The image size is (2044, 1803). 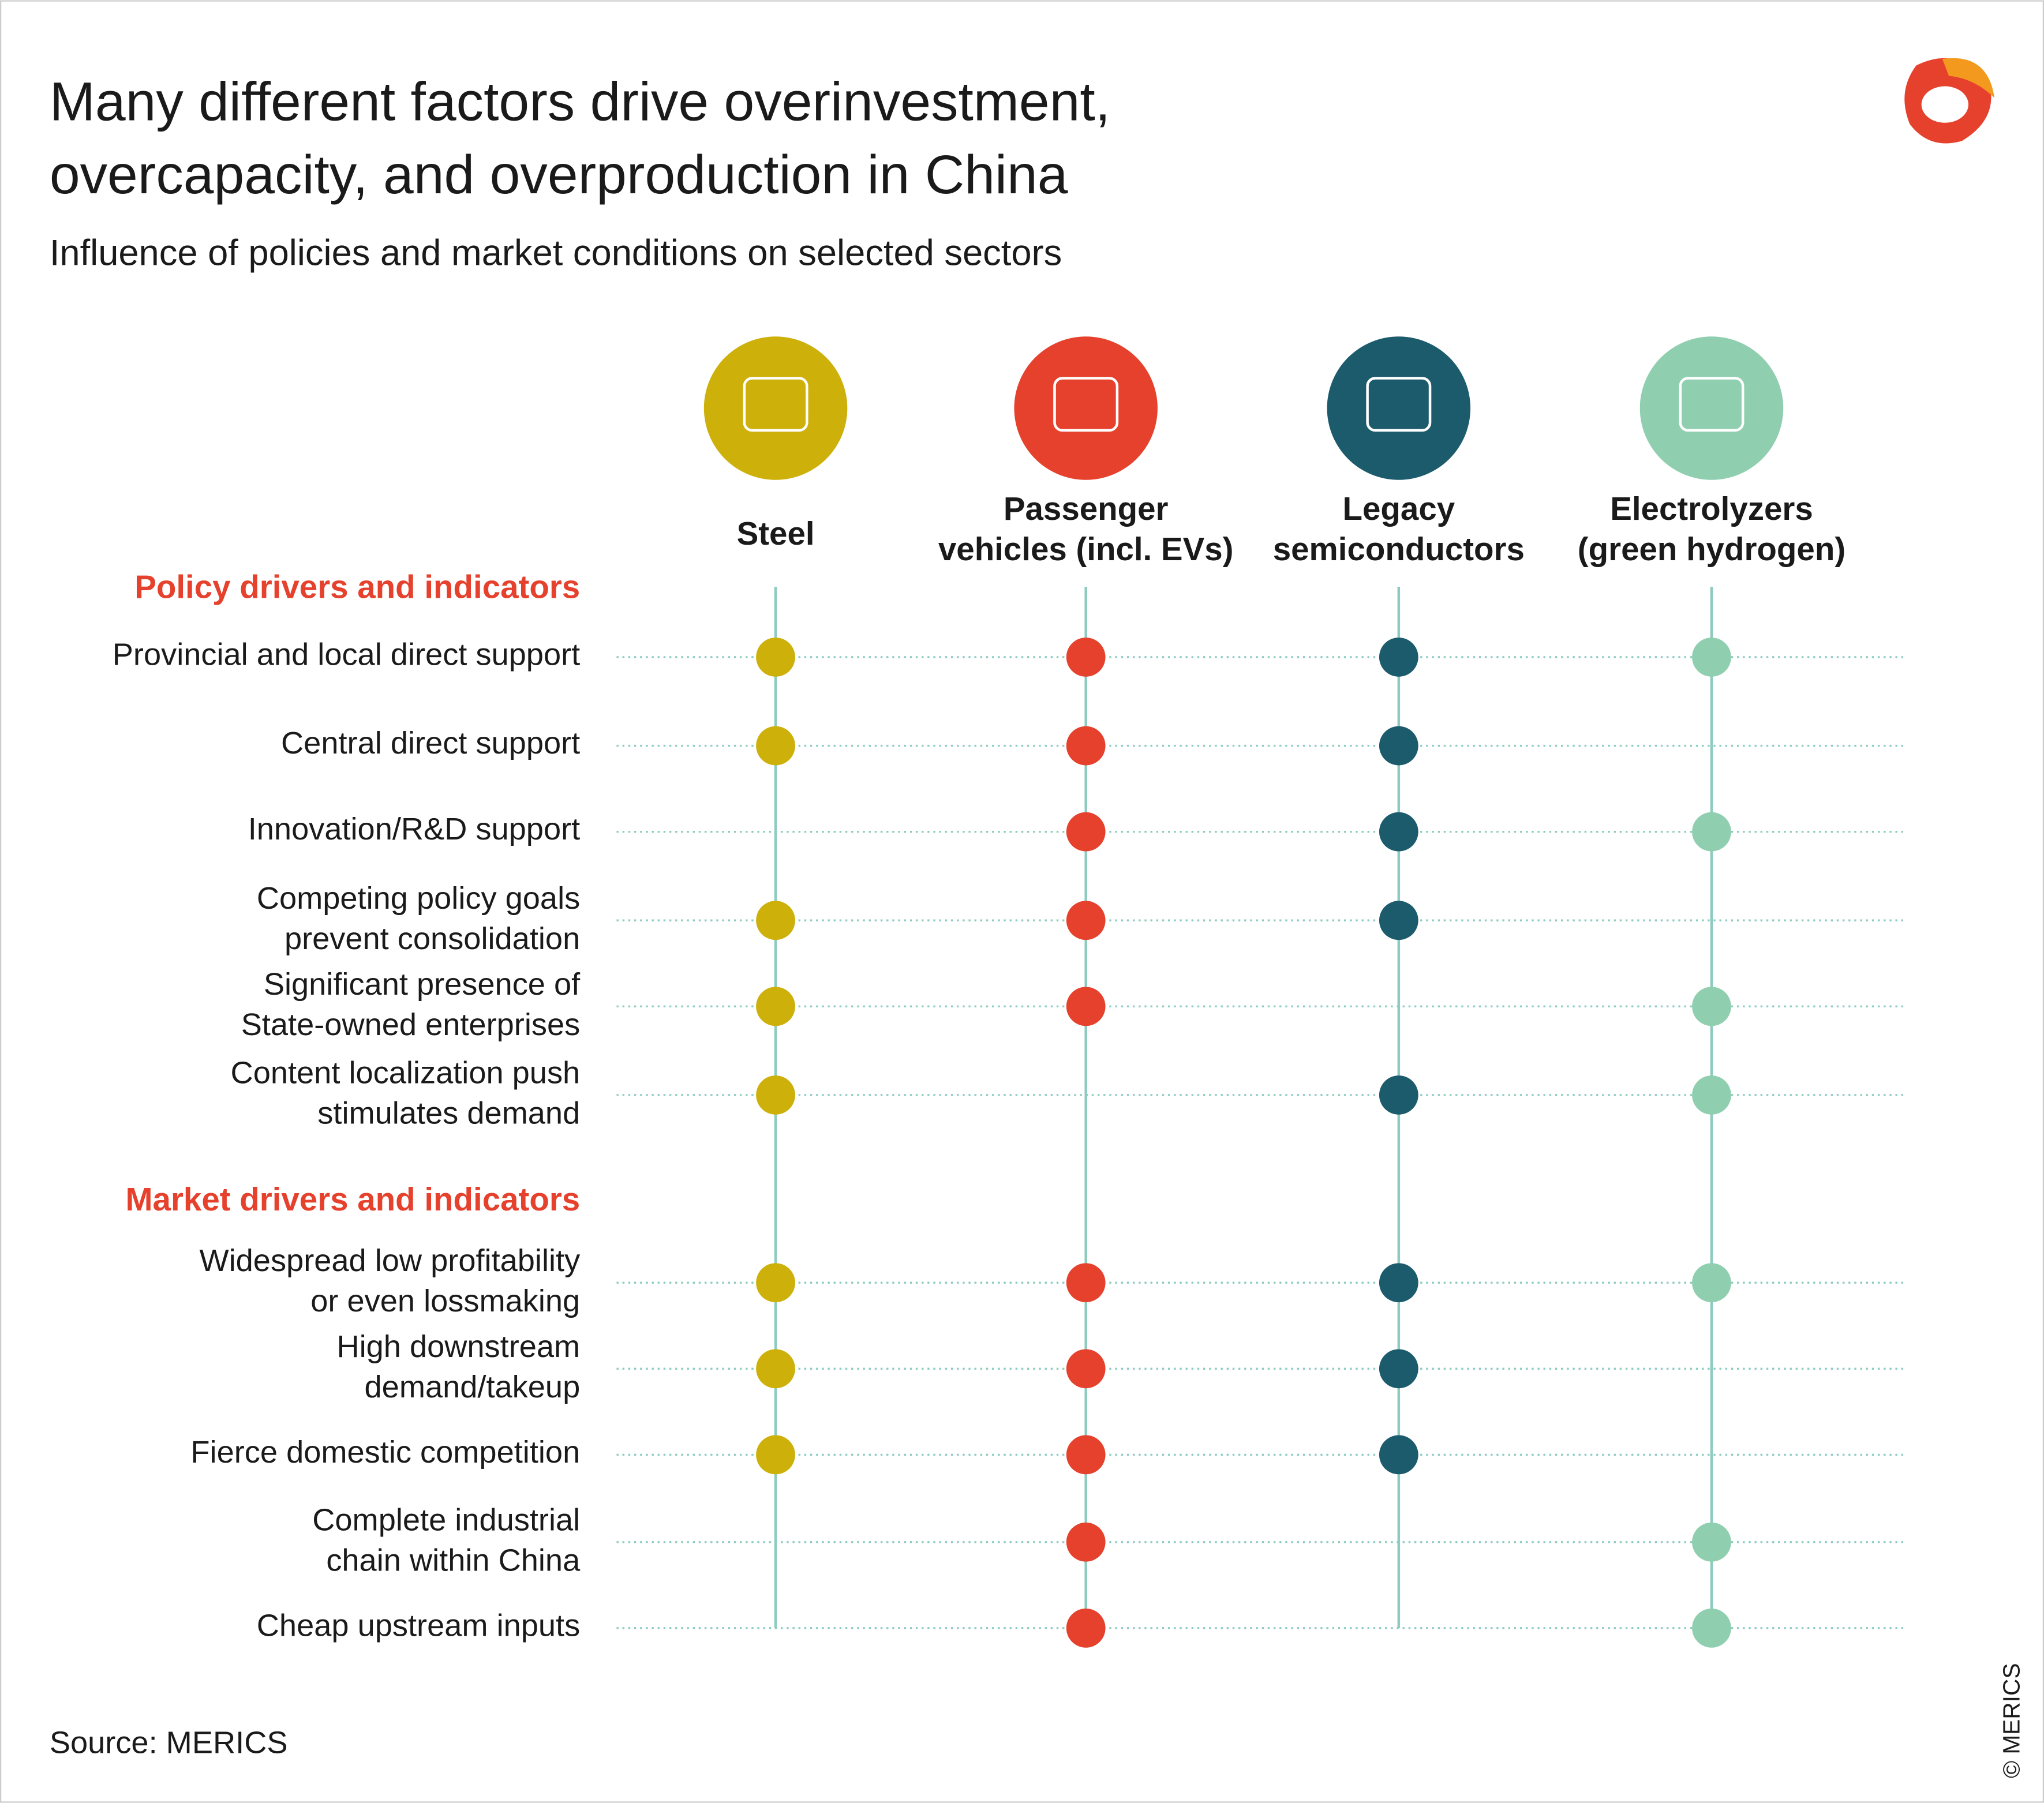 What do you see at coordinates (418, 1625) in the screenshot?
I see `row-label: Cheap upstream inputs` at bounding box center [418, 1625].